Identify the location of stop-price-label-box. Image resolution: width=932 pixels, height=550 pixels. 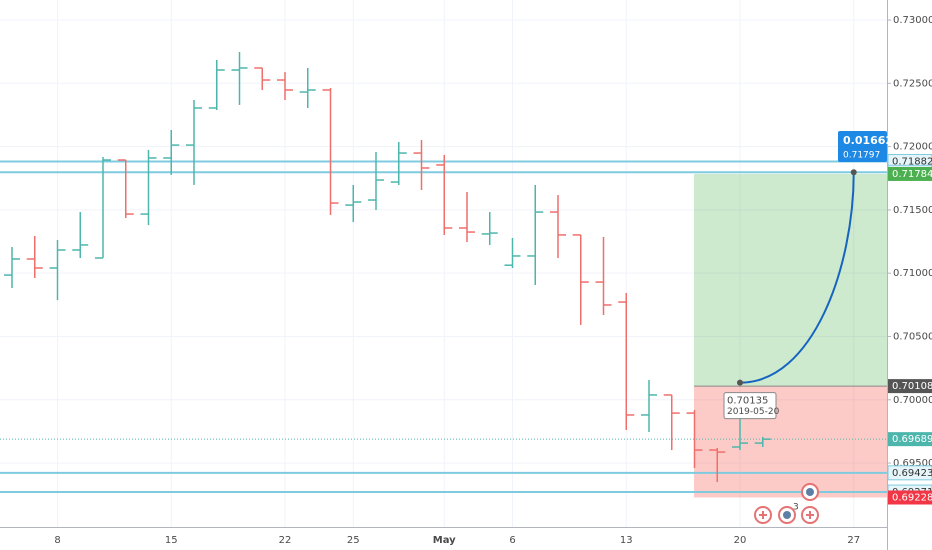
(910, 497).